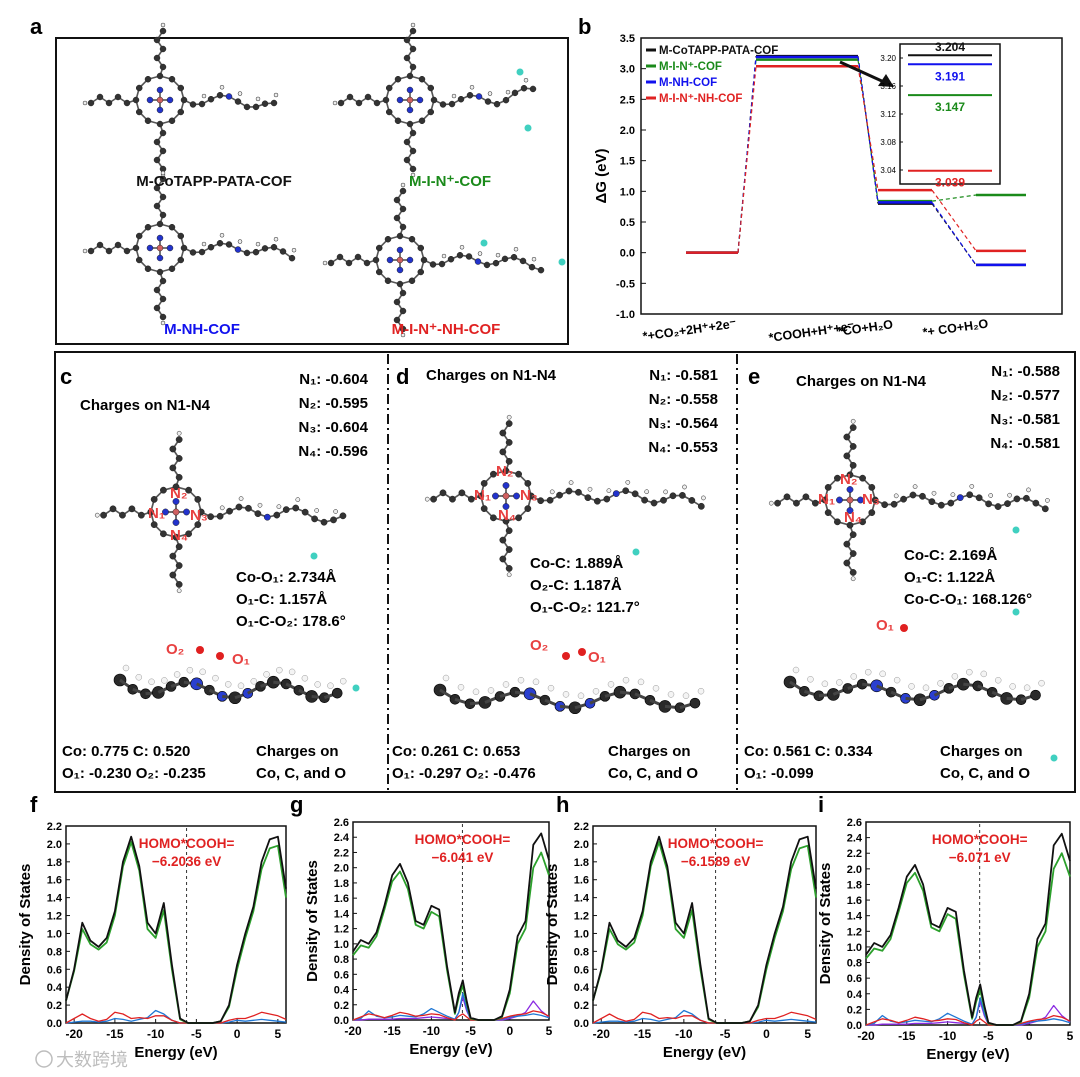 The height and width of the screenshot is (1077, 1080). What do you see at coordinates (950, 47) in the screenshot?
I see `inset-value: 3.204` at bounding box center [950, 47].